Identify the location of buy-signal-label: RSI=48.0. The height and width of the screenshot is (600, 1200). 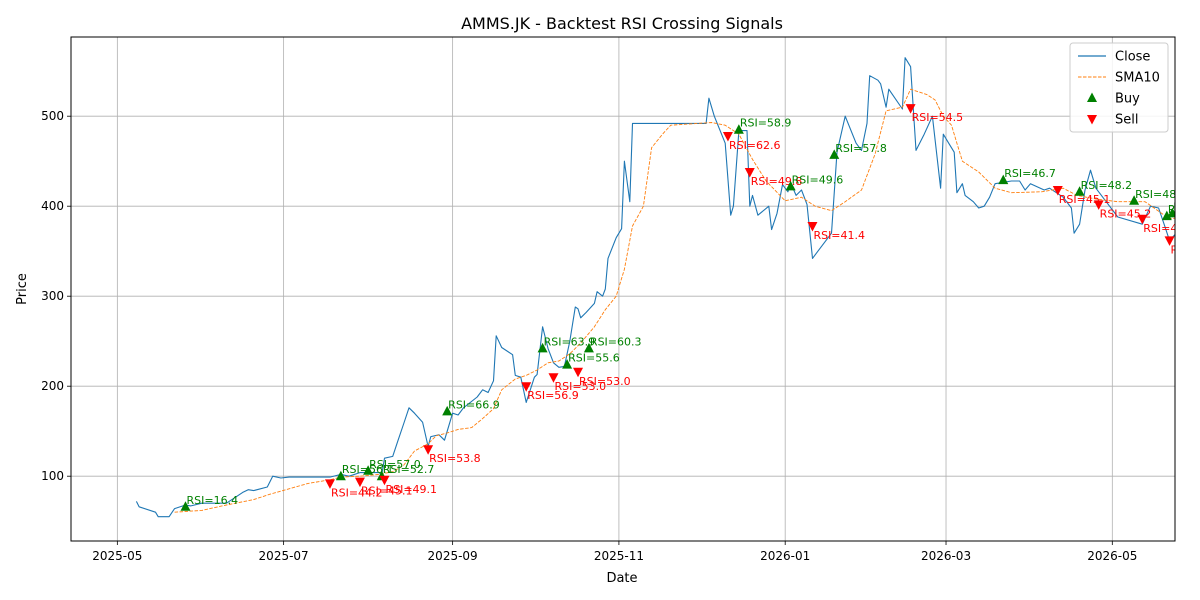
(1161, 194).